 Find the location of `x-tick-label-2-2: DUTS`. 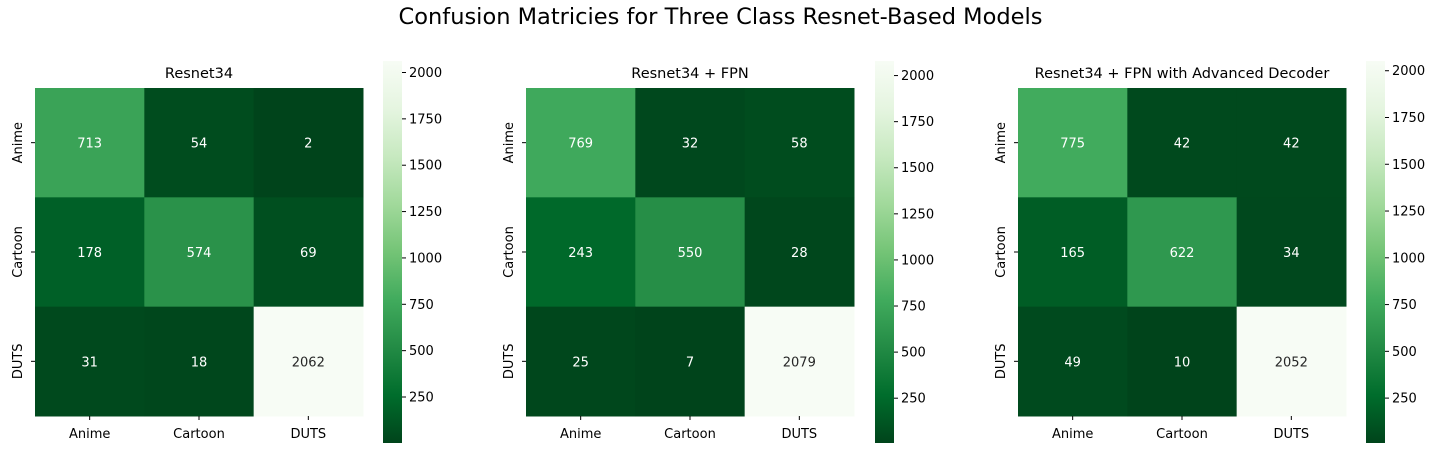

x-tick-label-2-2: DUTS is located at coordinates (1291, 434).